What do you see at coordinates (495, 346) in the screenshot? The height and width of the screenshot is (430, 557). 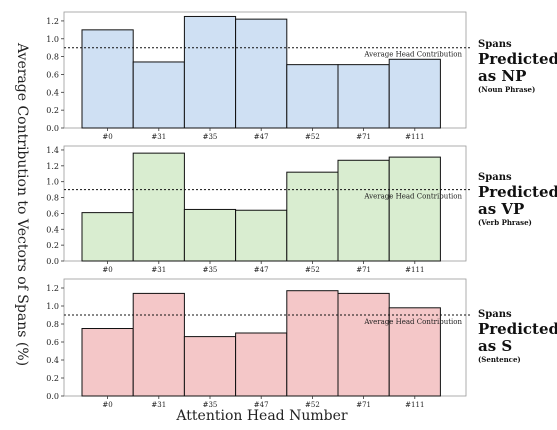 I see `side-label-line3: as S` at bounding box center [495, 346].